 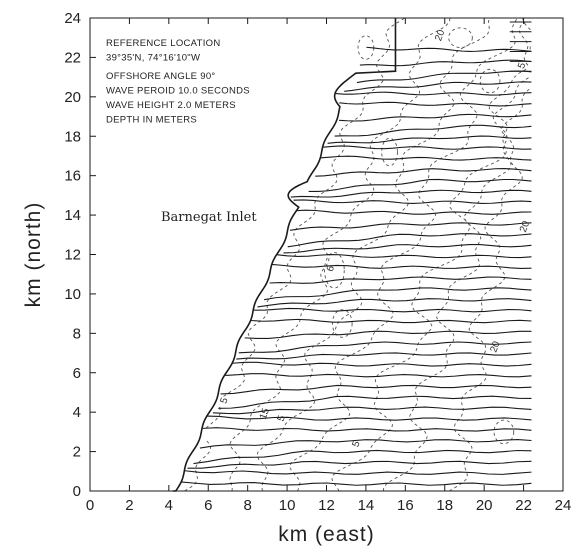 What do you see at coordinates (77, 333) in the screenshot?
I see `y-tick-label: 8` at bounding box center [77, 333].